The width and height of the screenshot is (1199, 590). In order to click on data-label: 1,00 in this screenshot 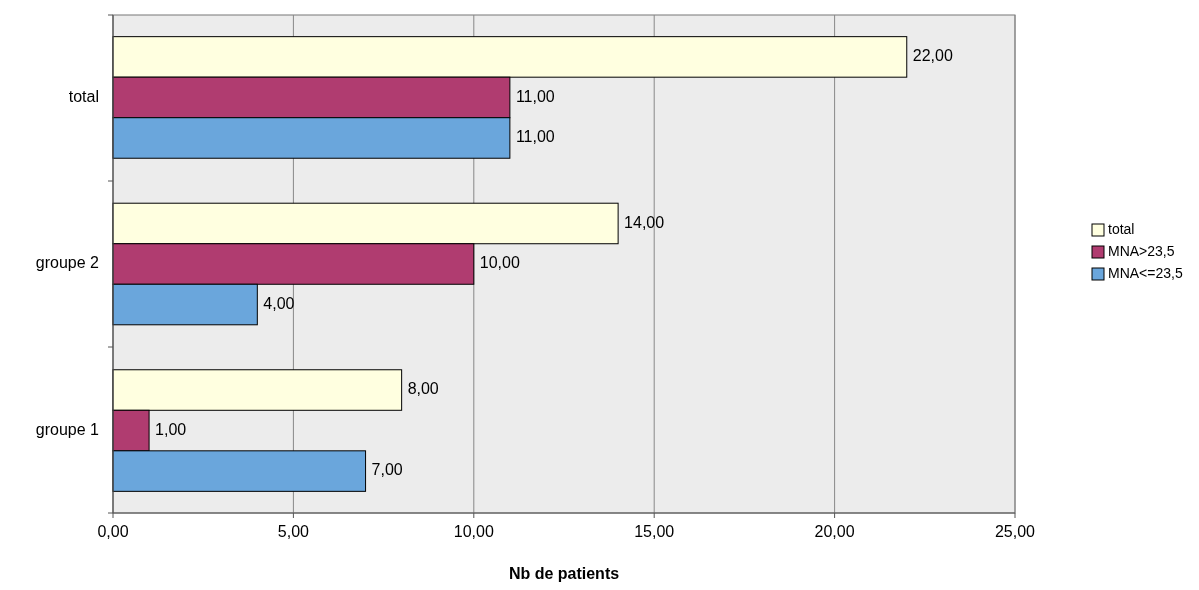, I will do `click(171, 429)`.